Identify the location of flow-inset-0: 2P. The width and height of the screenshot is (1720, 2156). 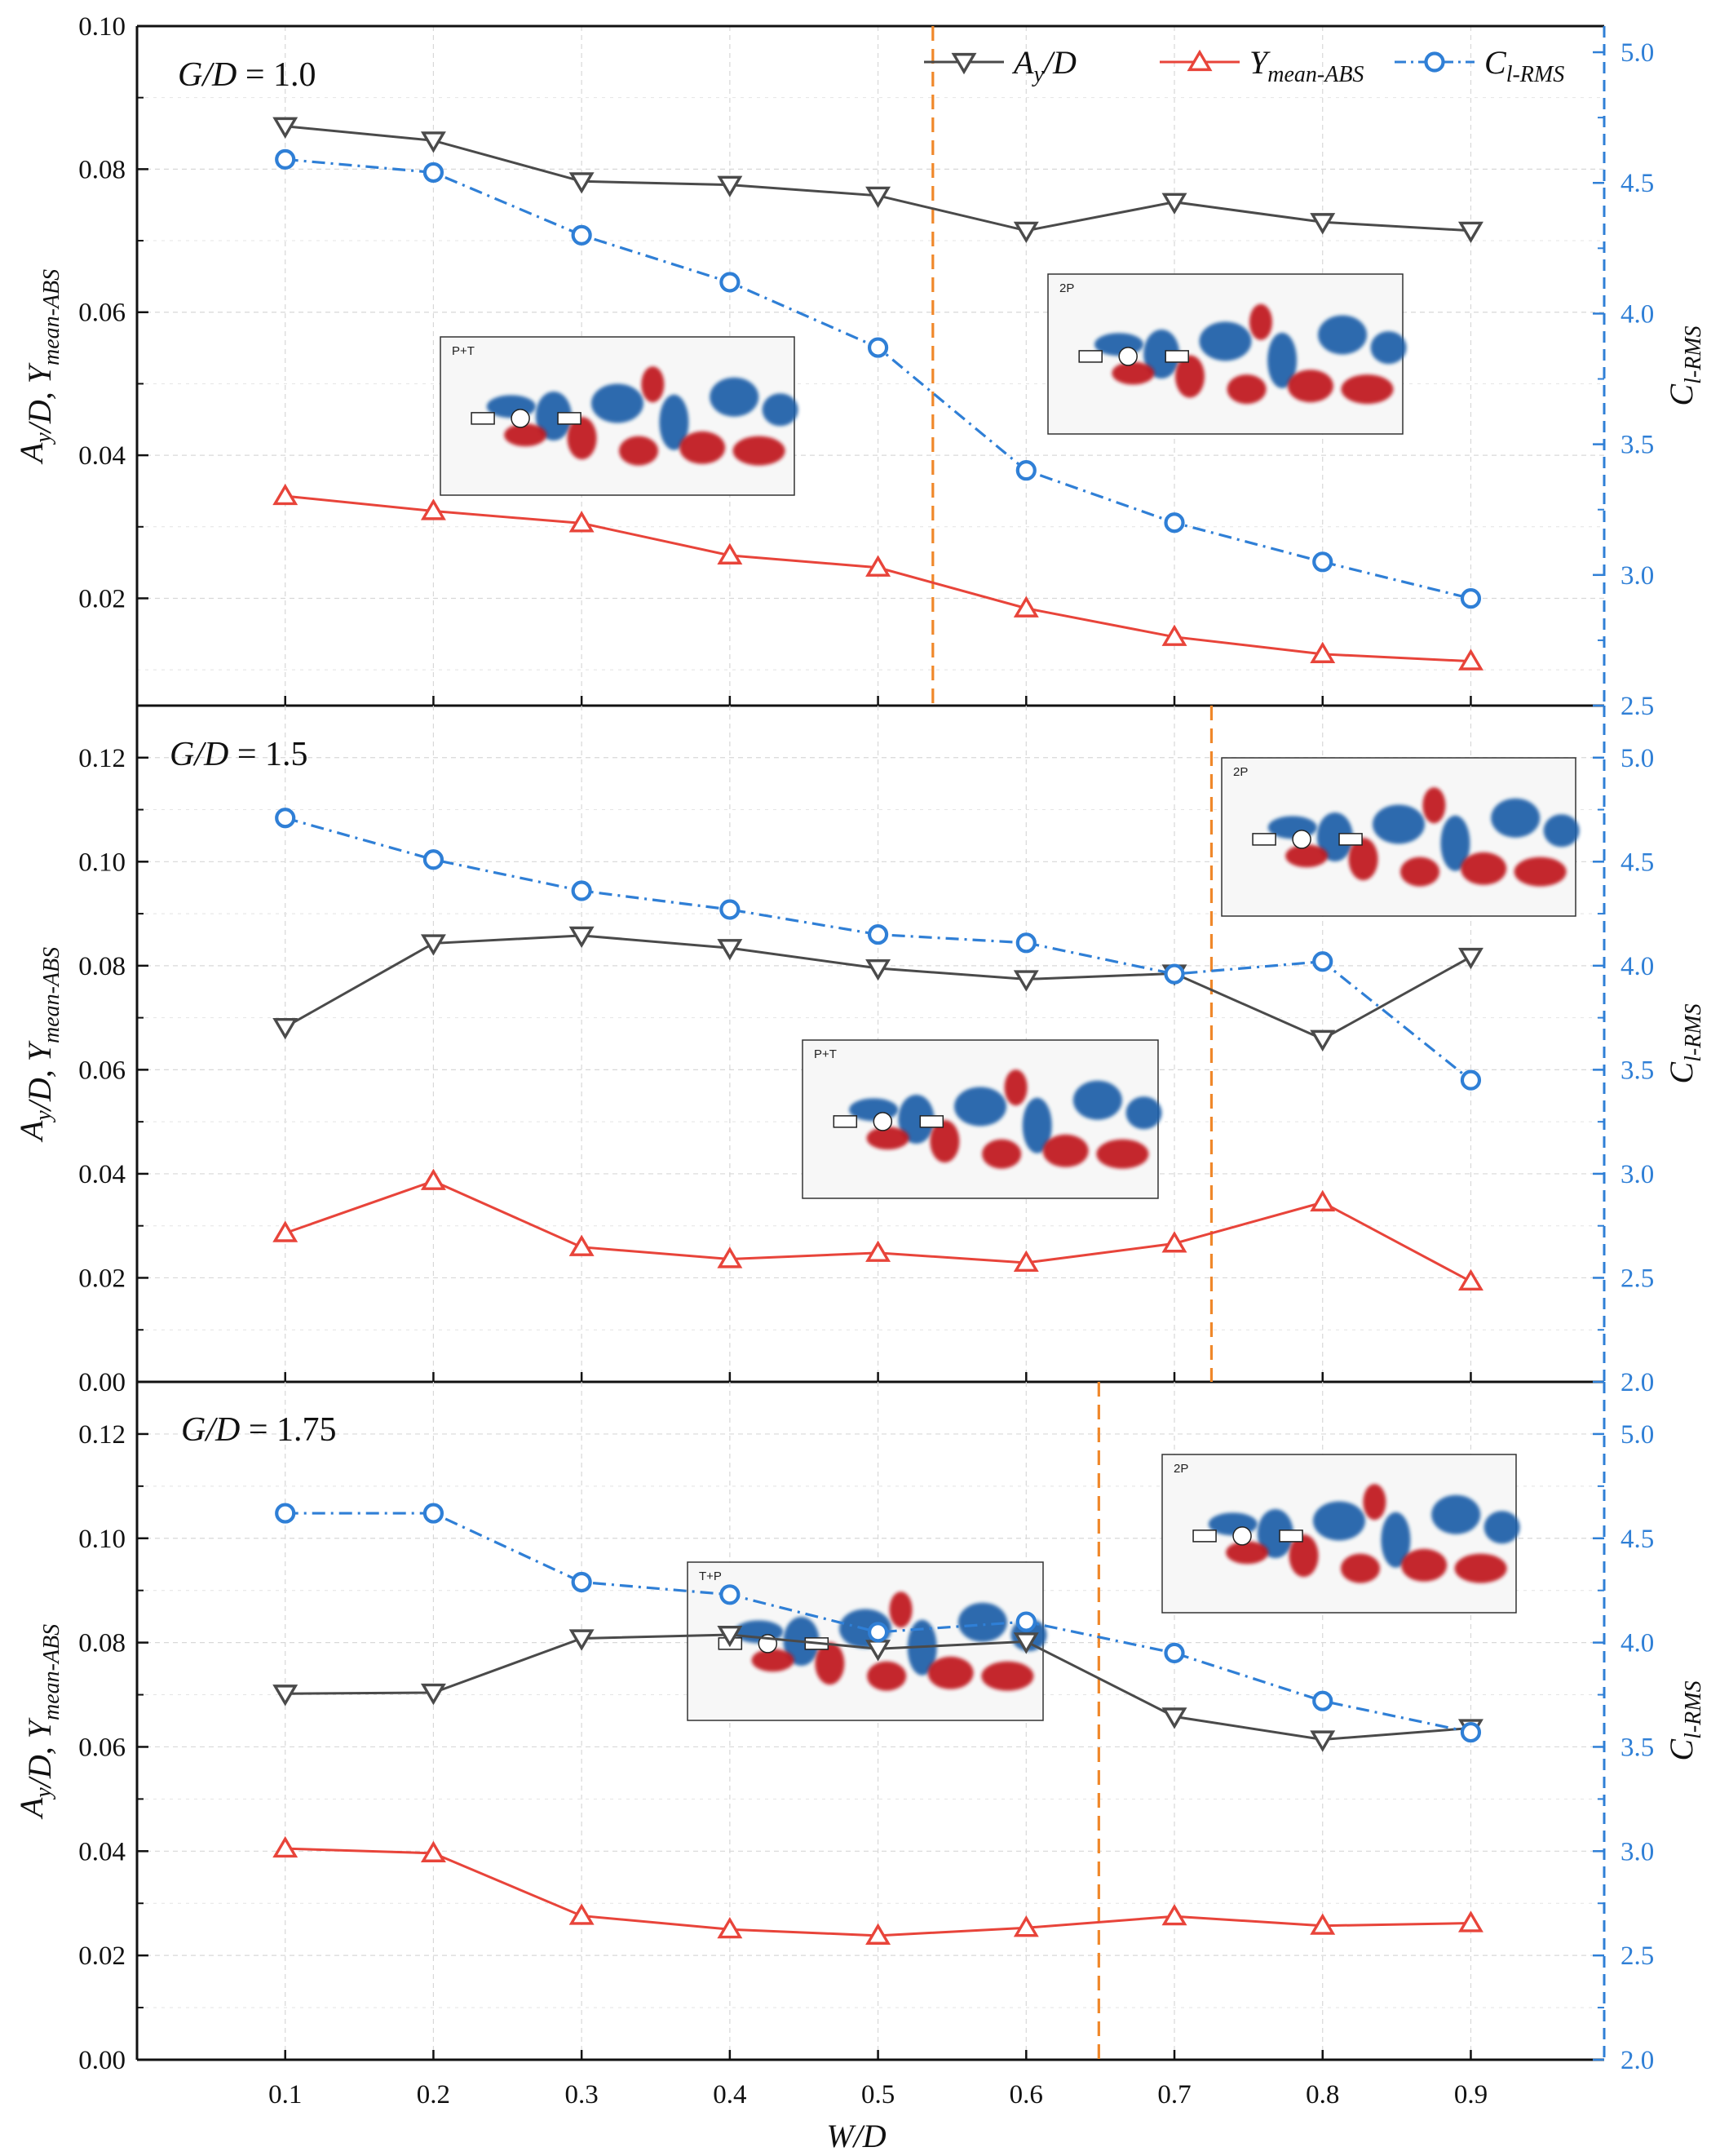
(1400, 837).